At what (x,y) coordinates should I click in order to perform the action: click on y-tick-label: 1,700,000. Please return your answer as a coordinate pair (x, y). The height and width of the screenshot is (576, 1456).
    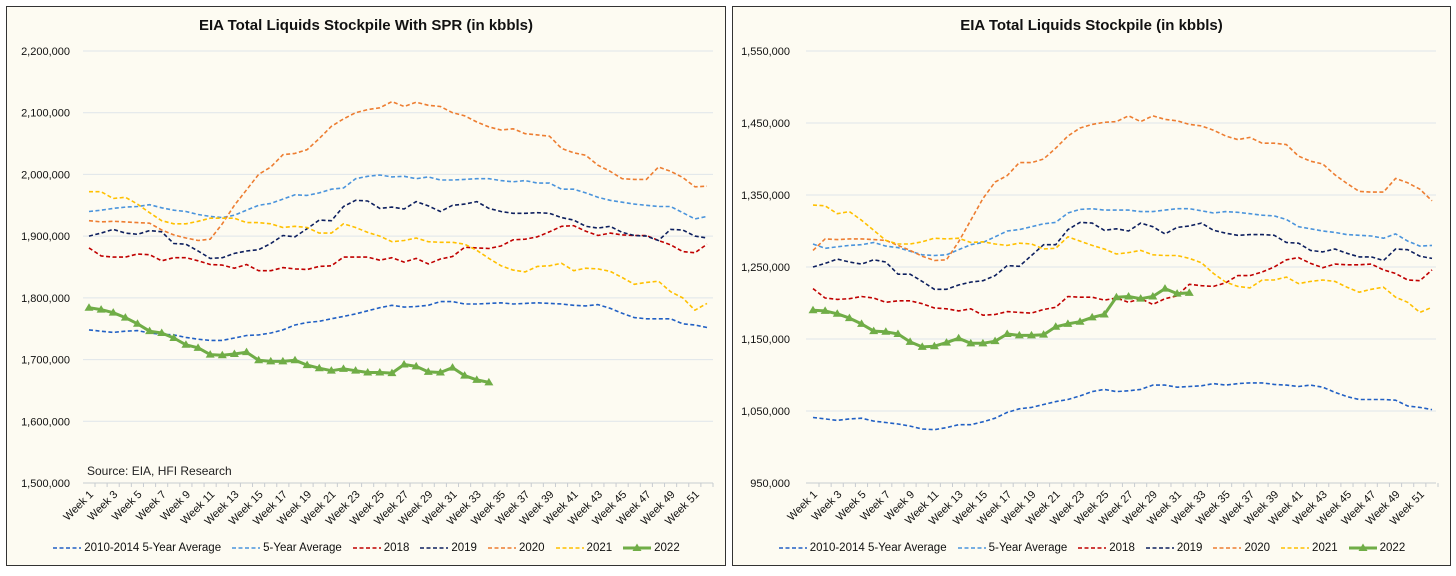
    Looking at the image, I should click on (45, 361).